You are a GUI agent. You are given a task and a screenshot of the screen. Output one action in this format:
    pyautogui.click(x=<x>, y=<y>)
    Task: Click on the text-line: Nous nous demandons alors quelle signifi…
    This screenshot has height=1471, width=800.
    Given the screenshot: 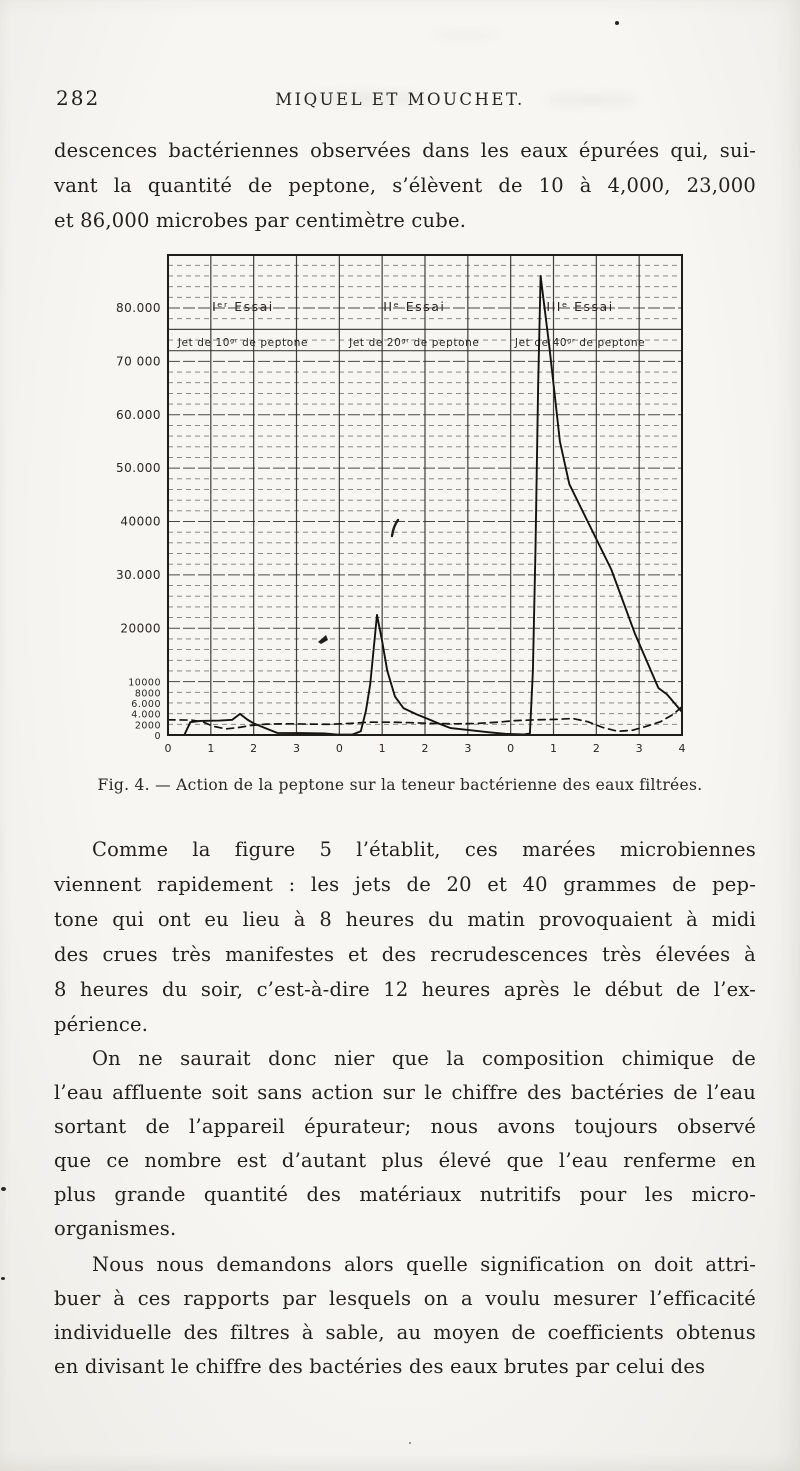 What is the action you would take?
    pyautogui.click(x=424, y=1264)
    